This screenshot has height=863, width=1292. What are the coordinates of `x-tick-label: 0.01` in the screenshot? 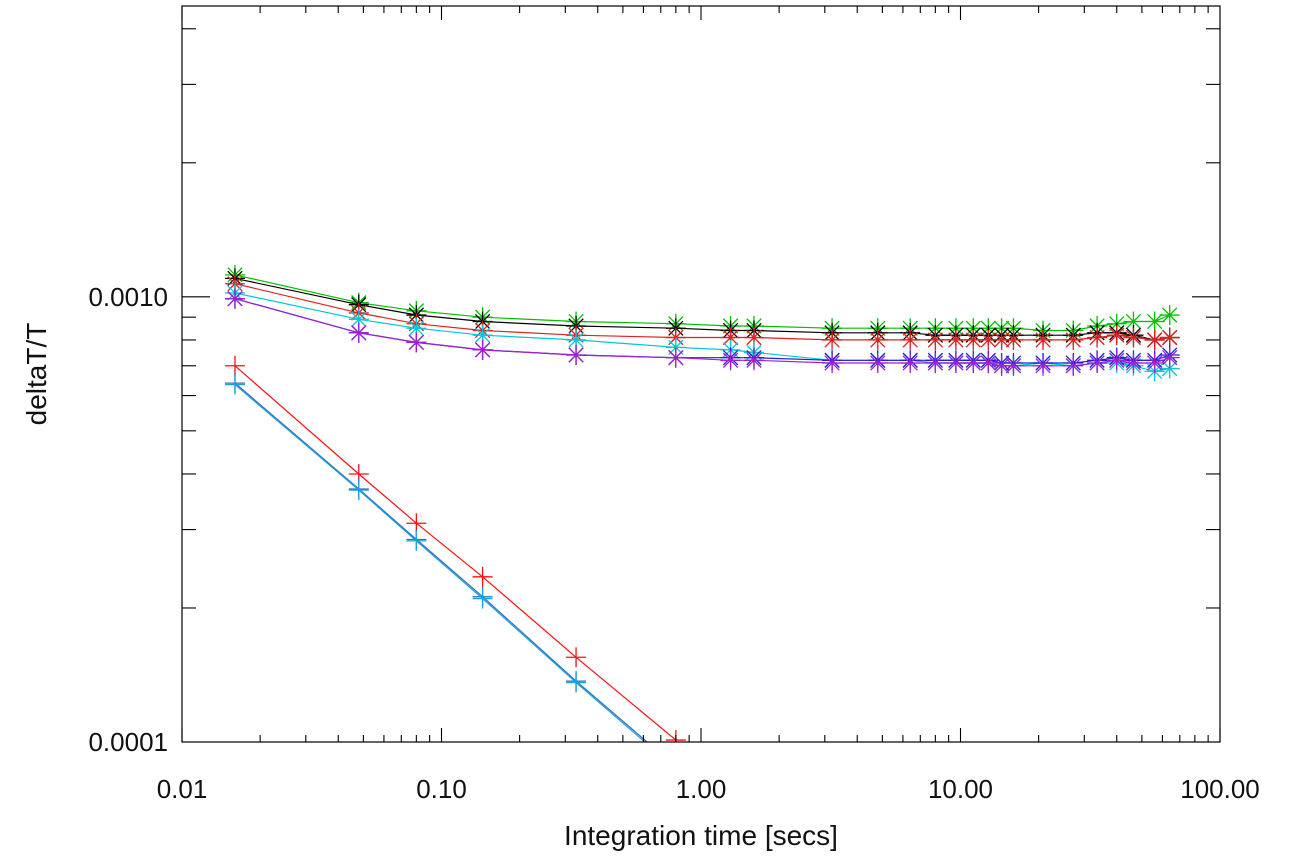 It's located at (182, 789).